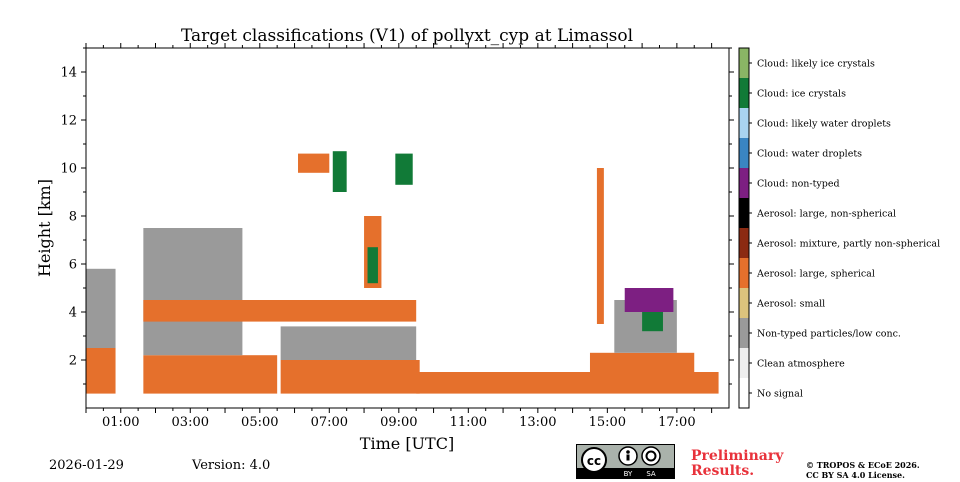  I want to click on y-tick-label: 4, so click(73, 313).